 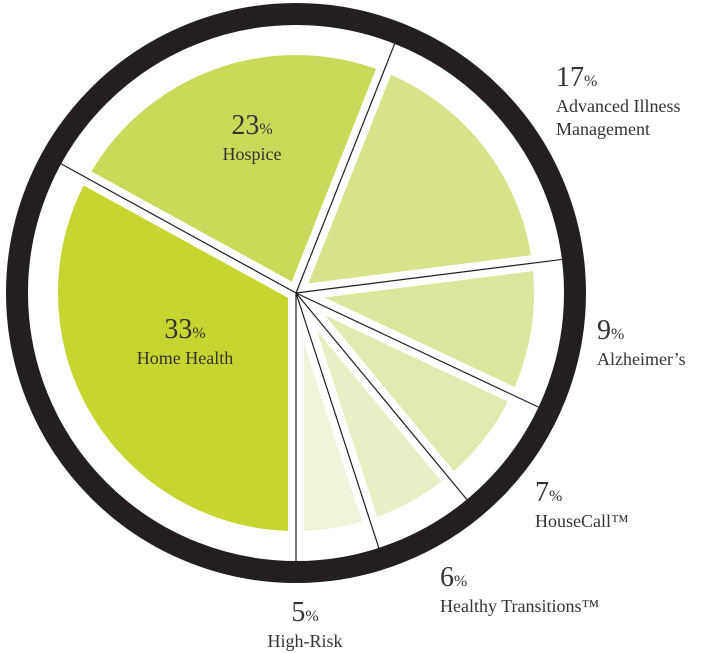 I want to click on value-number: 6, so click(x=447, y=577).